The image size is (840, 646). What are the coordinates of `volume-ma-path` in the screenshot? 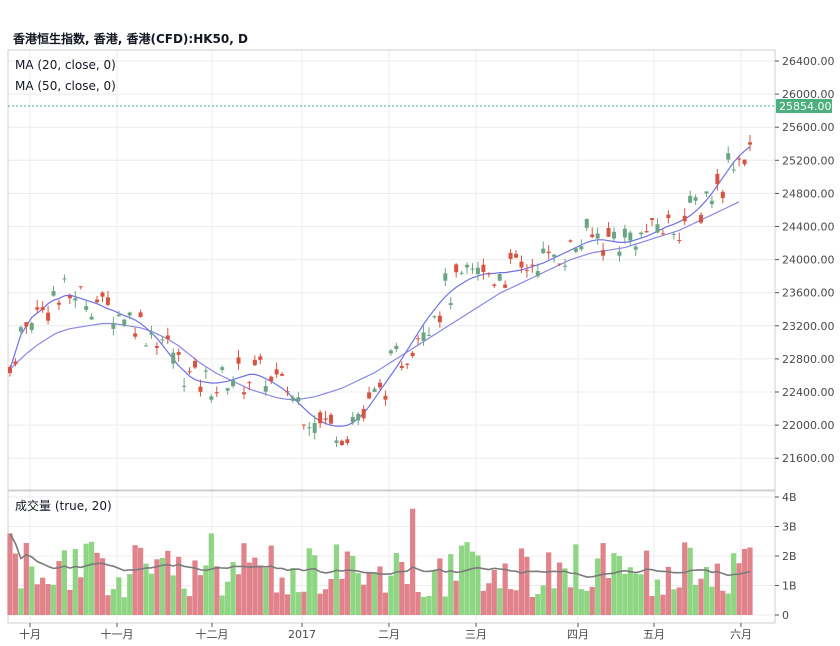 It's located at (380, 555).